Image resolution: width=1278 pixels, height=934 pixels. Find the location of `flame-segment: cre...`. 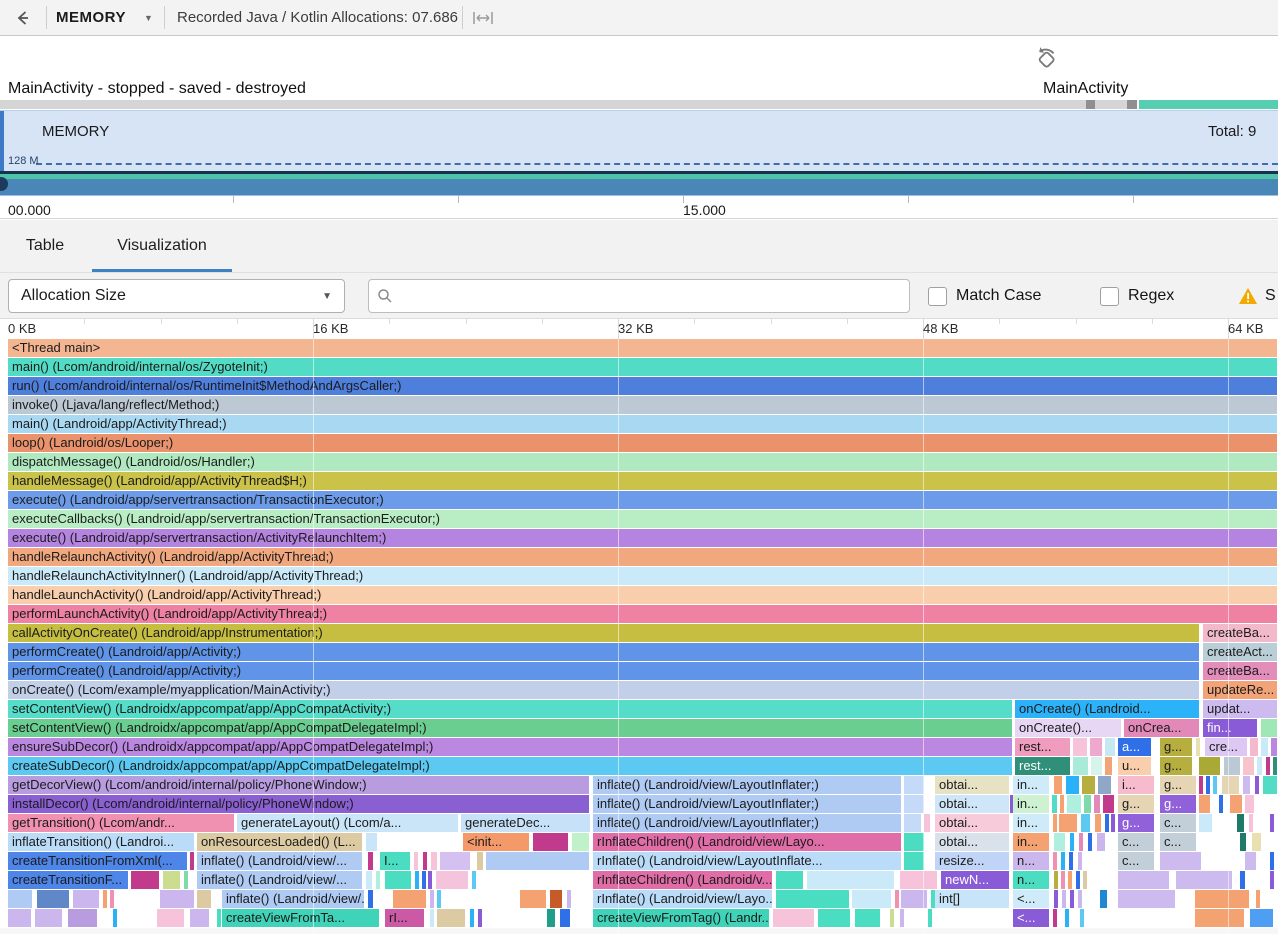

flame-segment: cre... is located at coordinates (1226, 747).